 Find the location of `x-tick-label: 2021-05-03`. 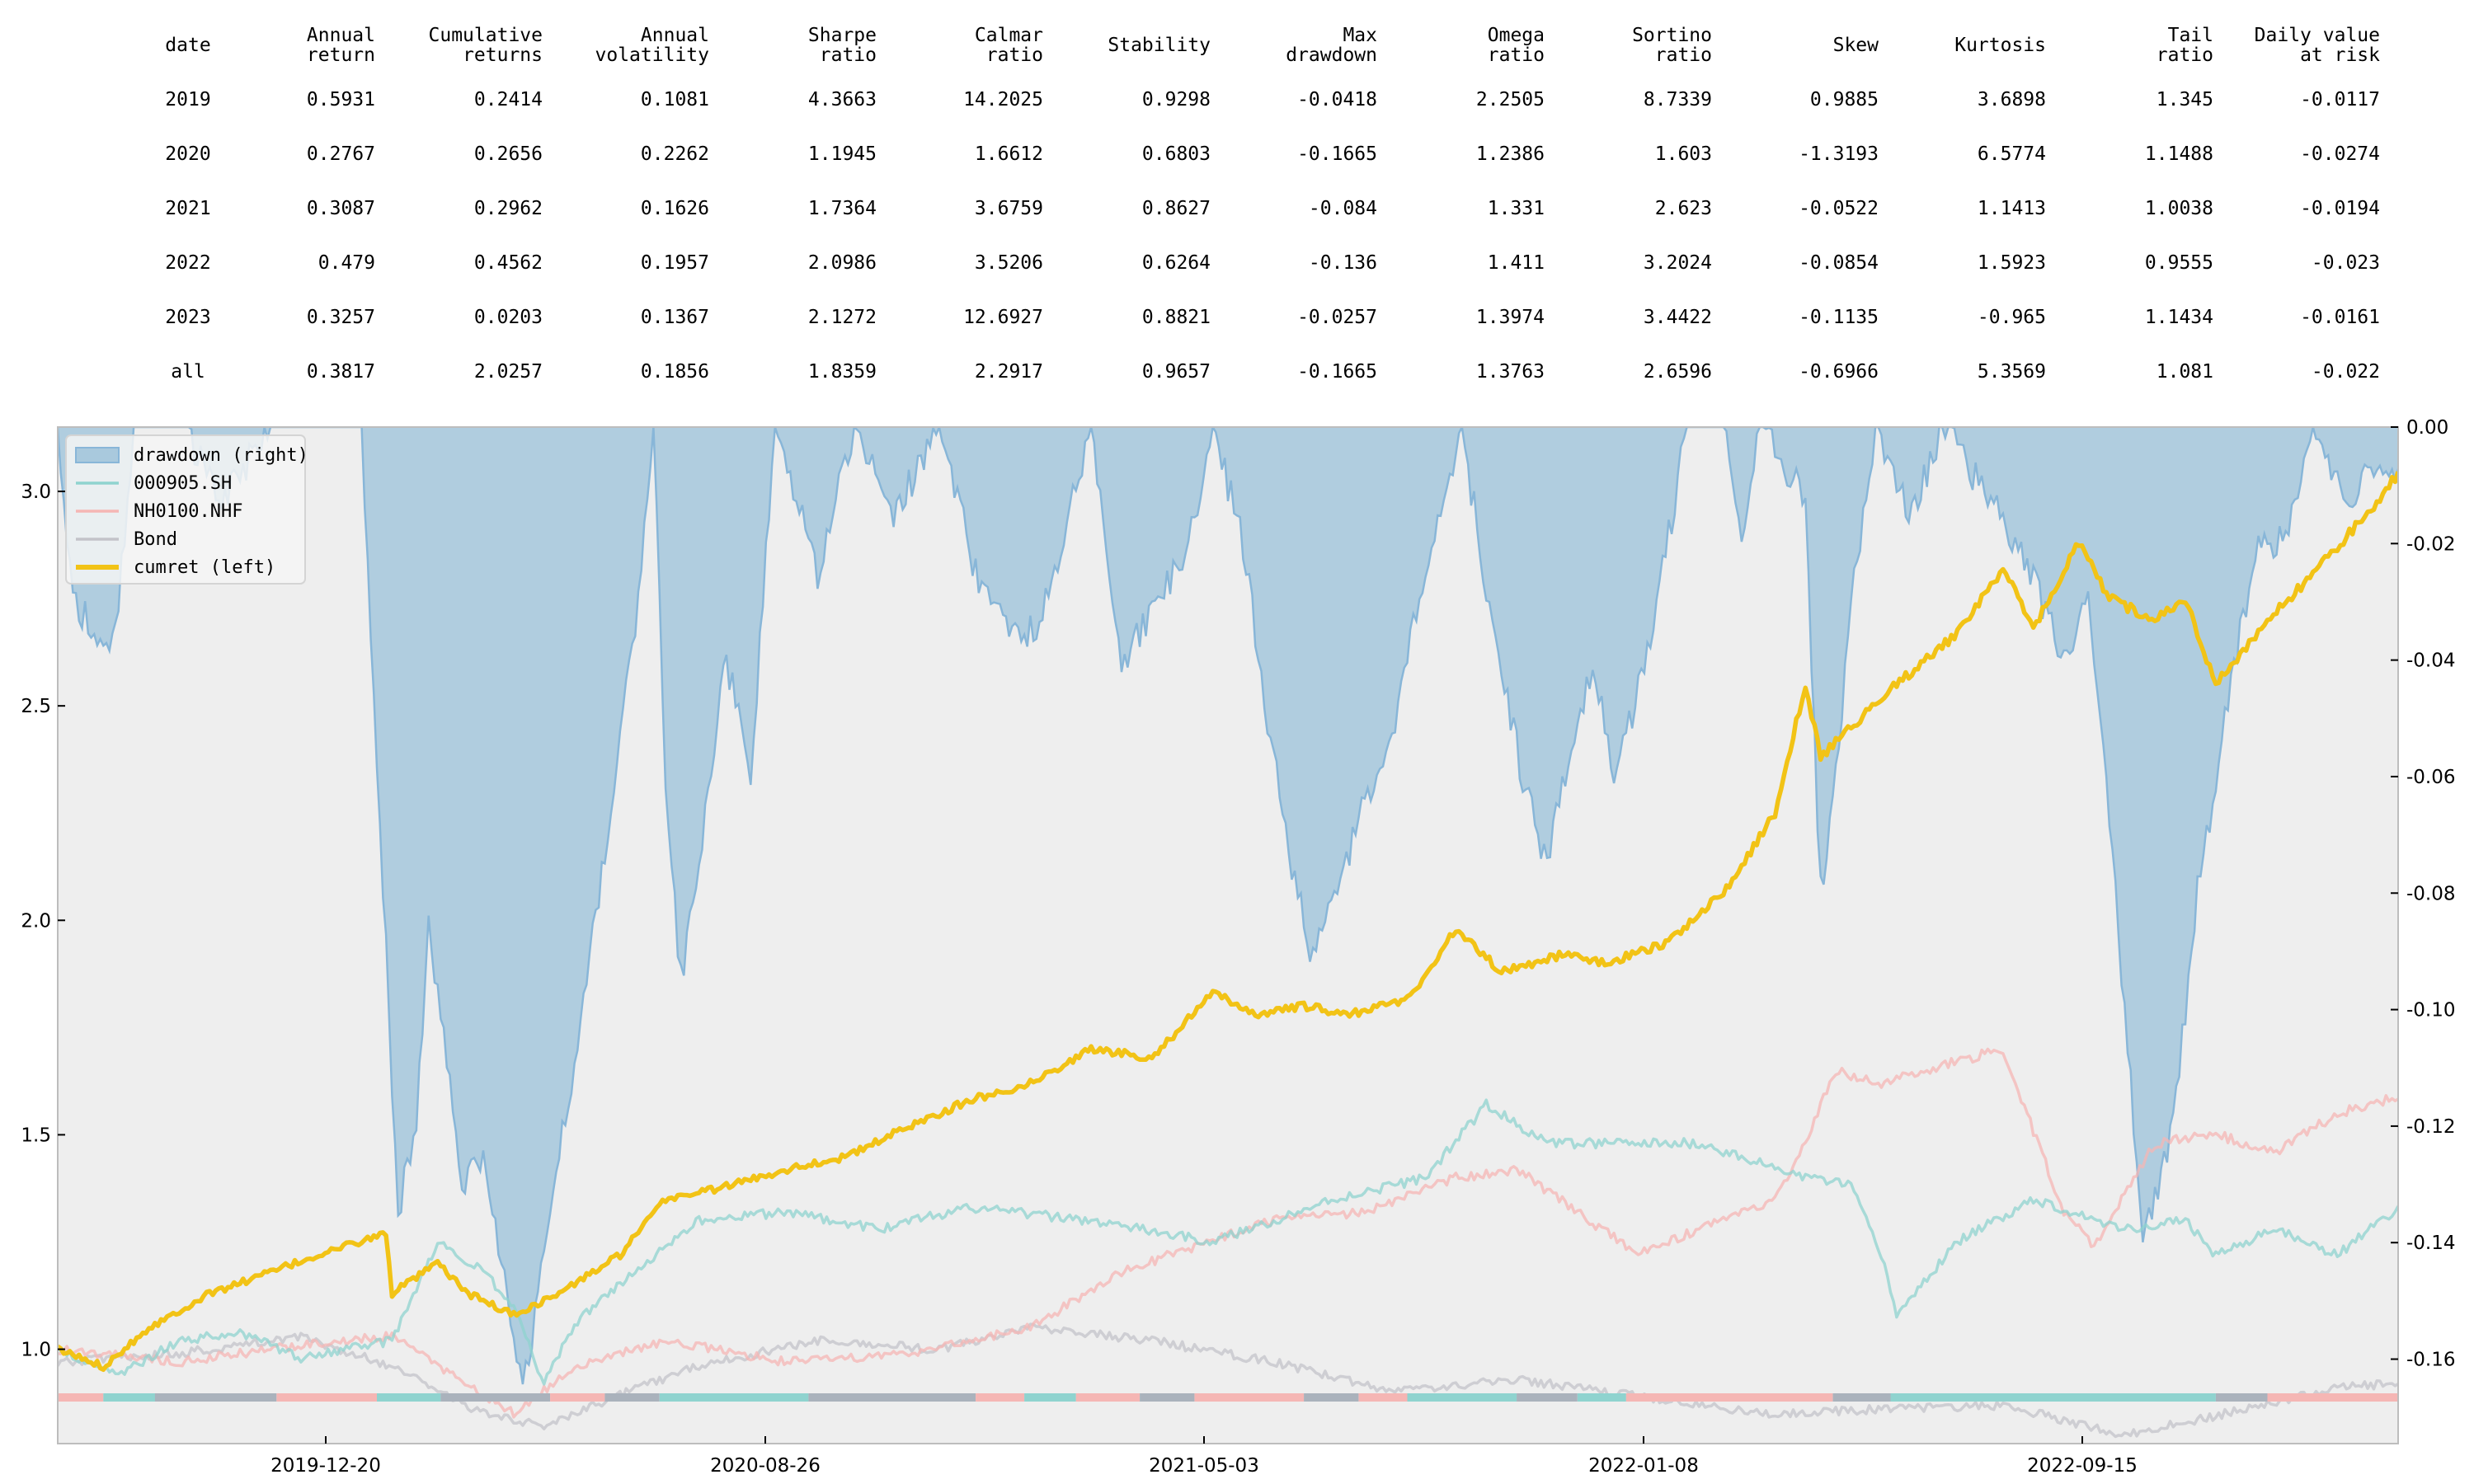

x-tick-label: 2021-05-03 is located at coordinates (1204, 1466).